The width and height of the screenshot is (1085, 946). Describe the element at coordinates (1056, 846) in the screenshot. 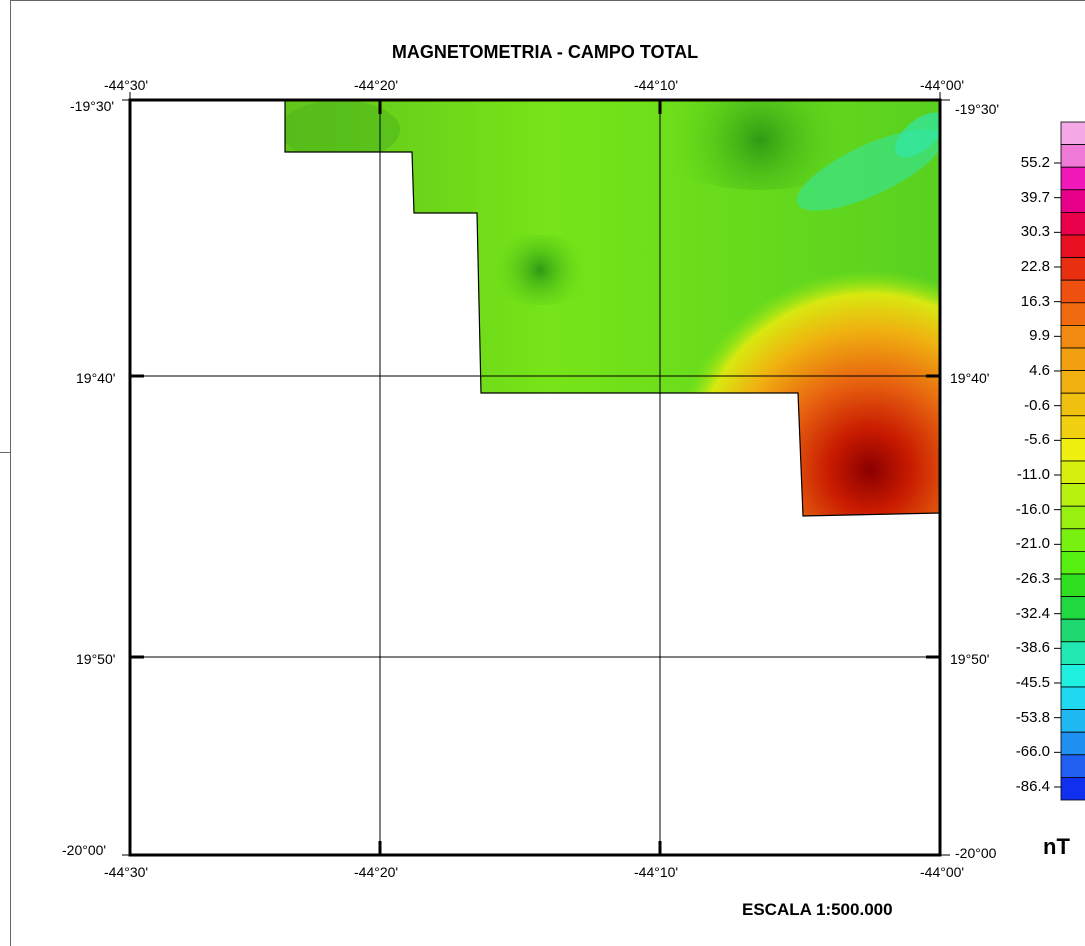

I see `unit-label: nT` at that location.